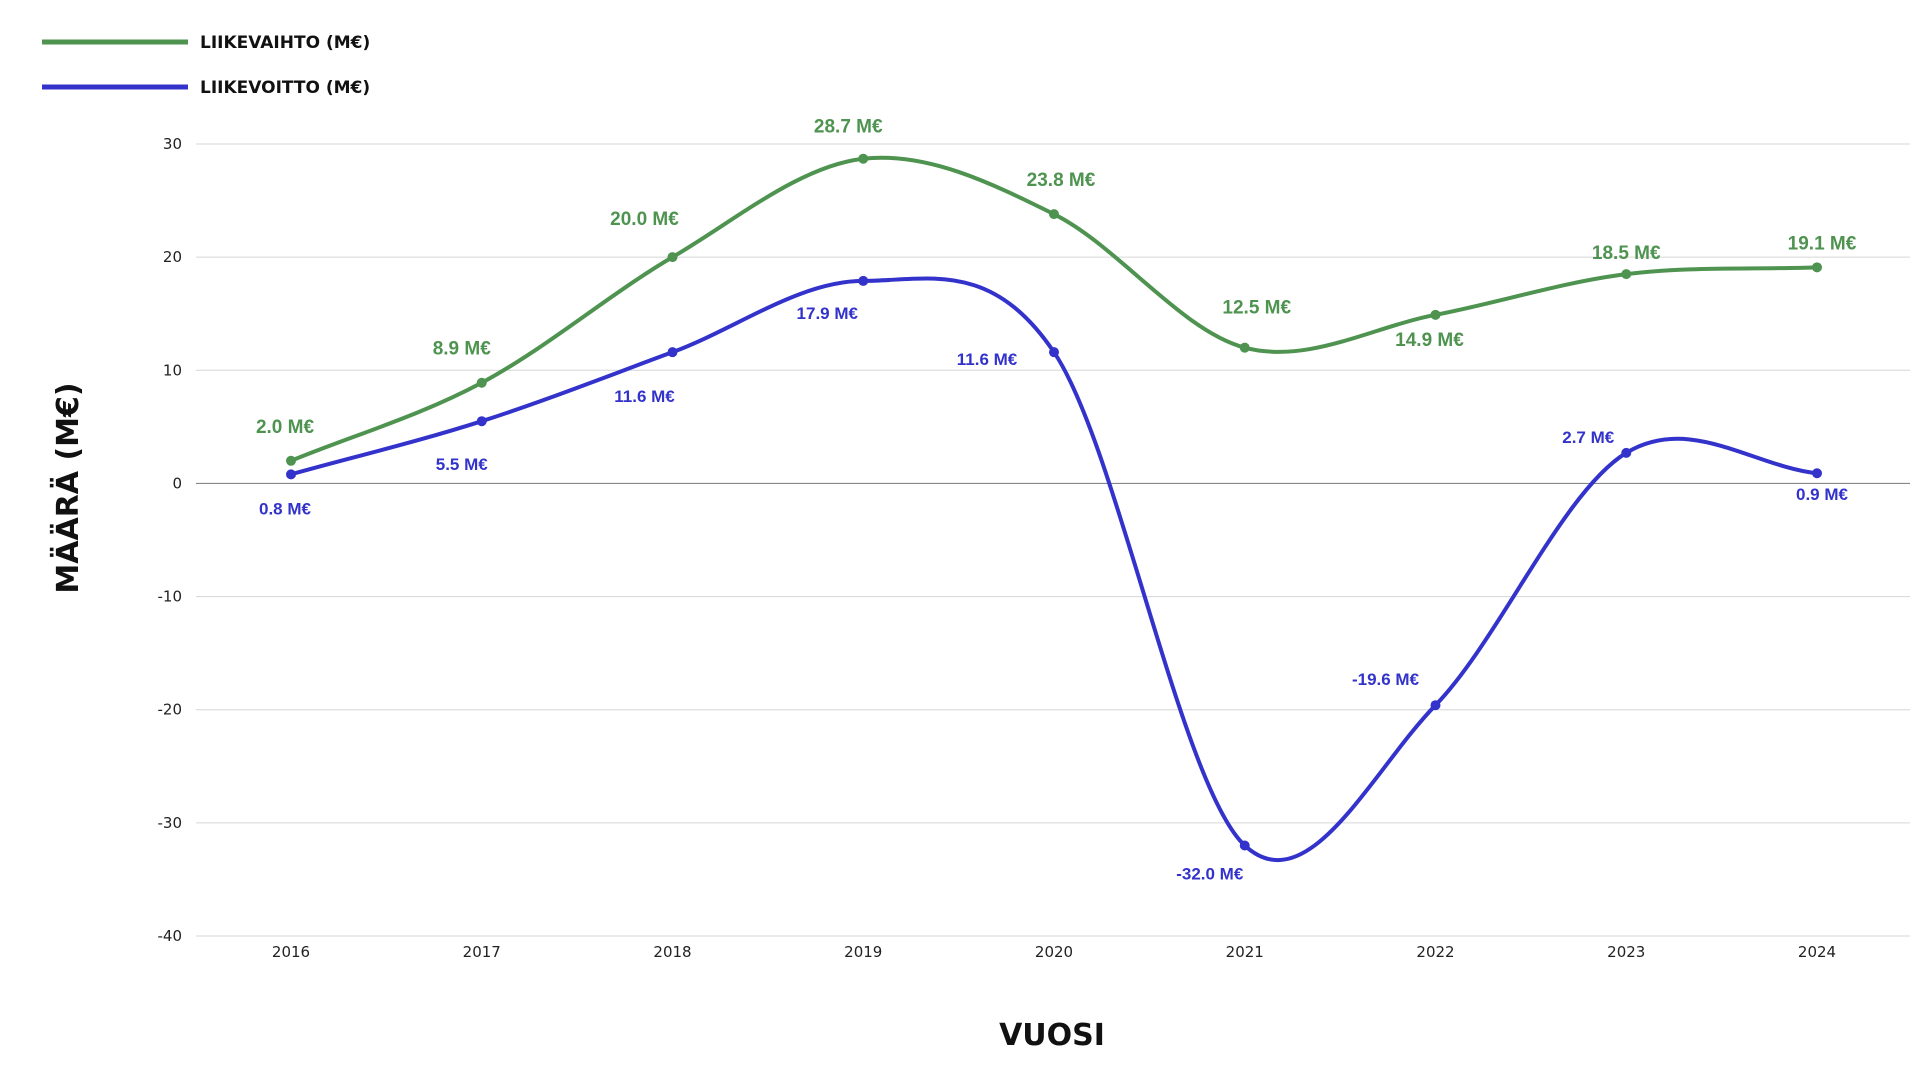 The height and width of the screenshot is (1080, 1920). I want to click on legend-label-liikevoitto: LIIKEVOITTO (M€), so click(285, 88).